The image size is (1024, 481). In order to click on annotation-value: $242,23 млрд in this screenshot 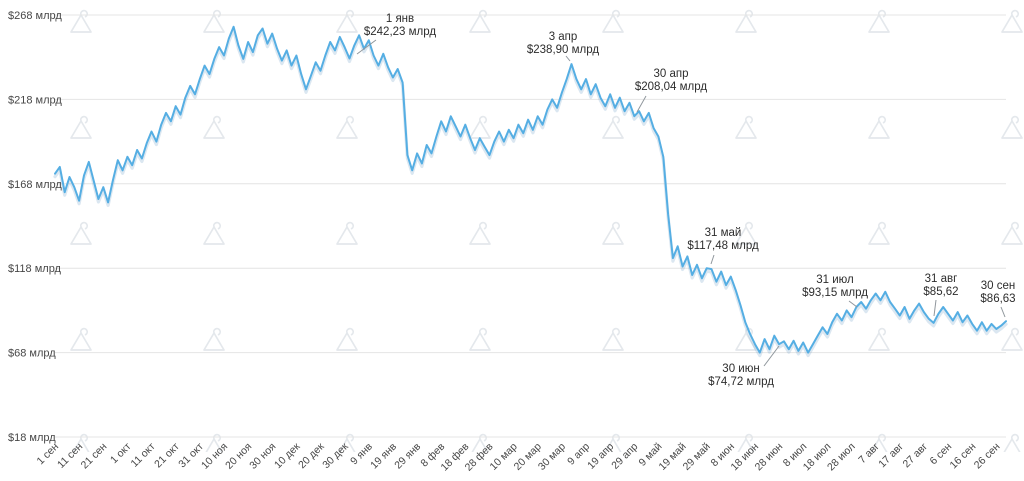, I will do `click(400, 32)`.